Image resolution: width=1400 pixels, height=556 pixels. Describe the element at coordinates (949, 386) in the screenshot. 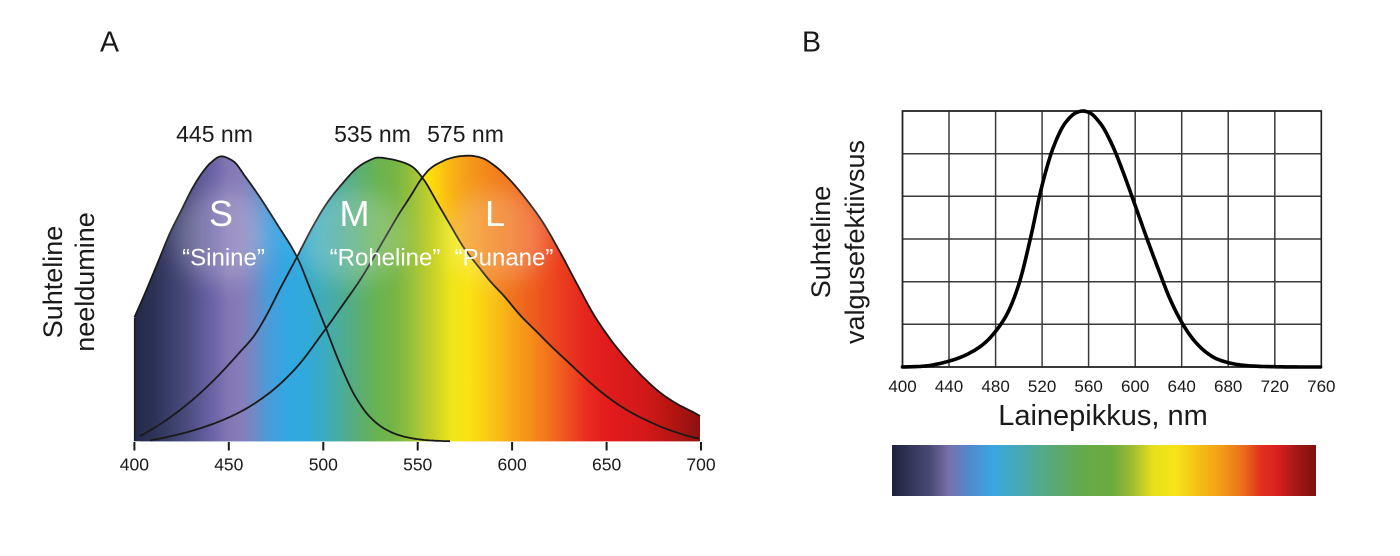

I see `svg-text: 440` at that location.